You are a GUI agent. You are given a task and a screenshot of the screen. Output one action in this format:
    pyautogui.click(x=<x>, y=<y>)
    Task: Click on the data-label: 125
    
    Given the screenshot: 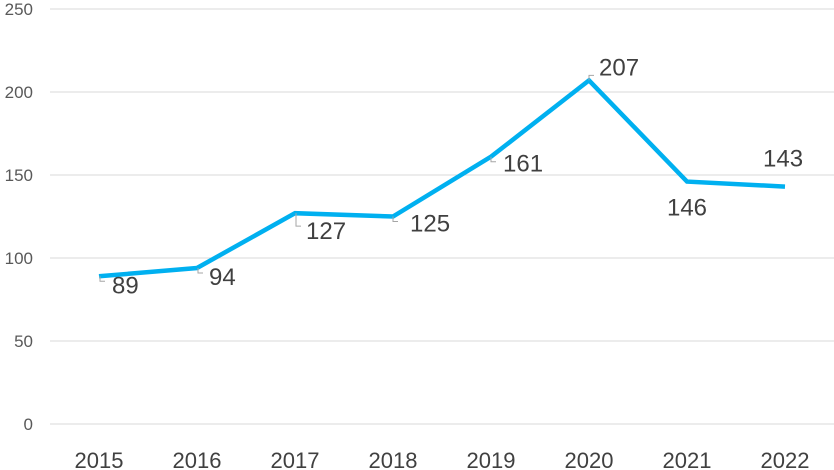 What is the action you would take?
    pyautogui.click(x=430, y=224)
    